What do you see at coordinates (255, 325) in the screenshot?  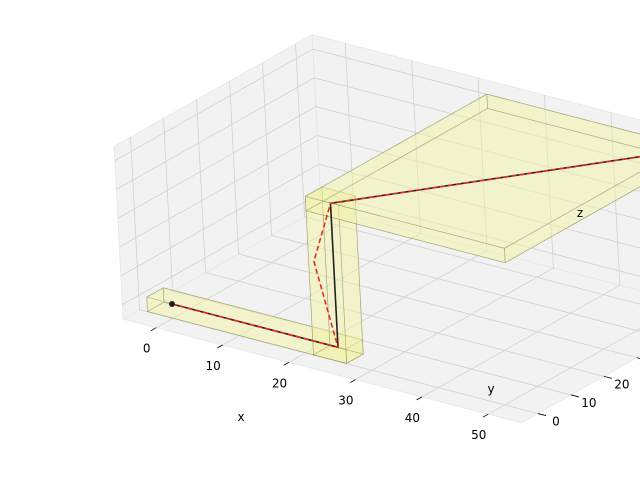 I see `tunnel-segment` at bounding box center [255, 325].